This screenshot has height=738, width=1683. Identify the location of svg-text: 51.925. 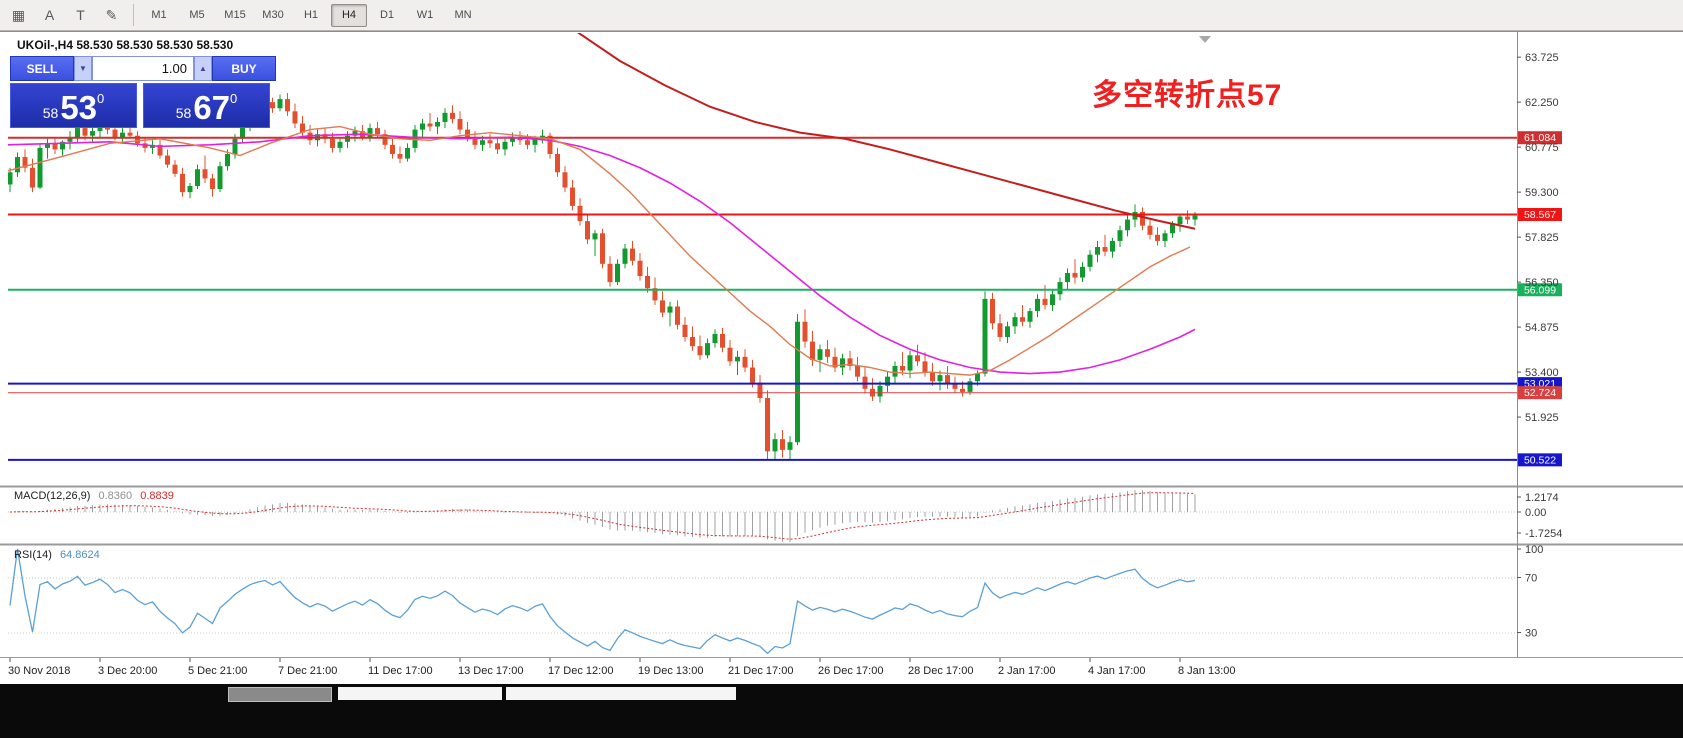
(1542, 418).